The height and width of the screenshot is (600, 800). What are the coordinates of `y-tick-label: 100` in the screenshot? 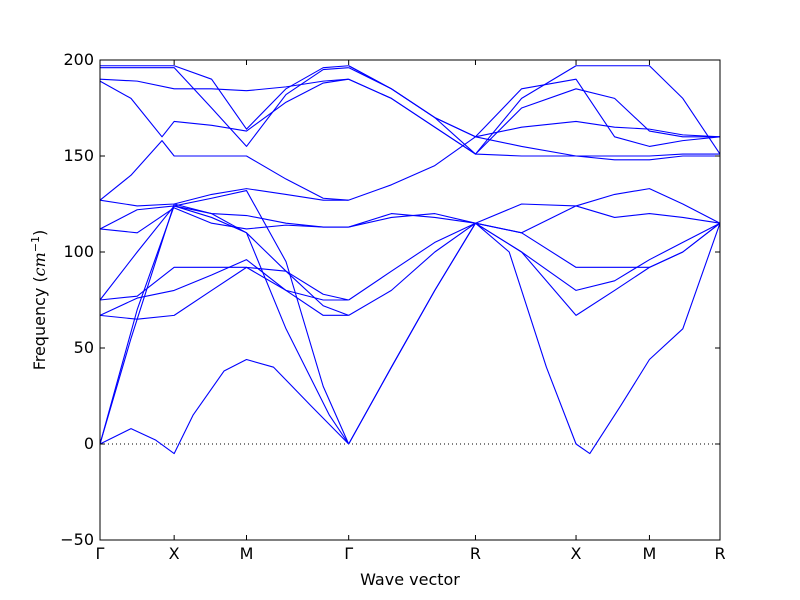 It's located at (78, 251).